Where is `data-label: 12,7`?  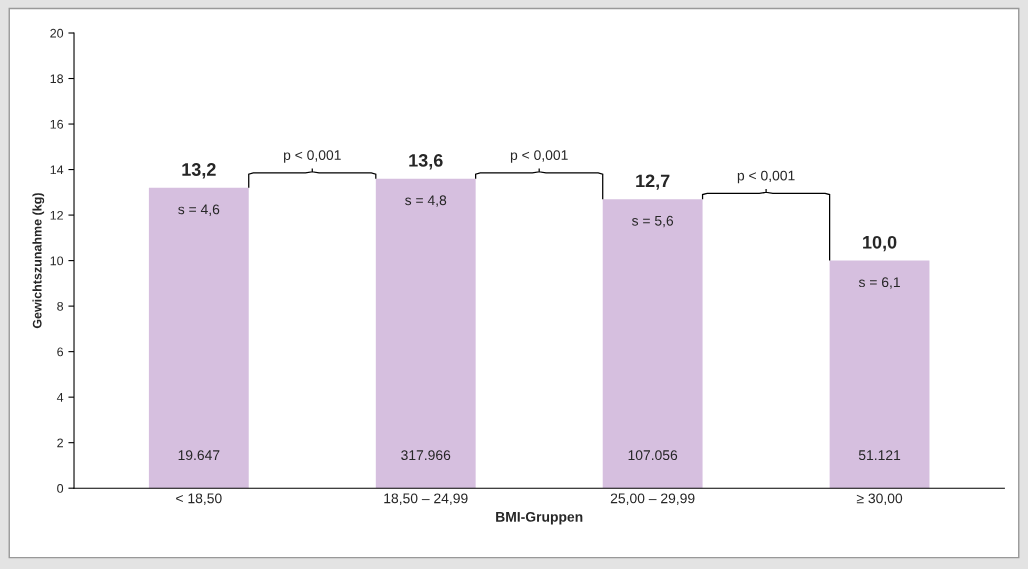
data-label: 12,7 is located at coordinates (653, 182).